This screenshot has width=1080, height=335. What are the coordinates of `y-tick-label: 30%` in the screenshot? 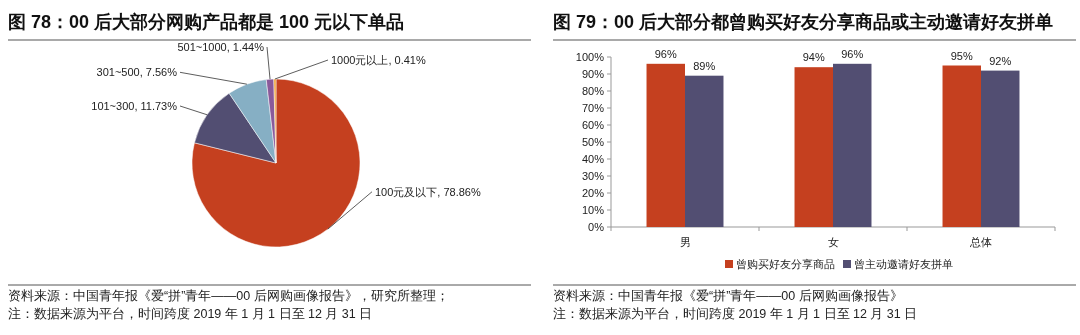 It's located at (593, 176).